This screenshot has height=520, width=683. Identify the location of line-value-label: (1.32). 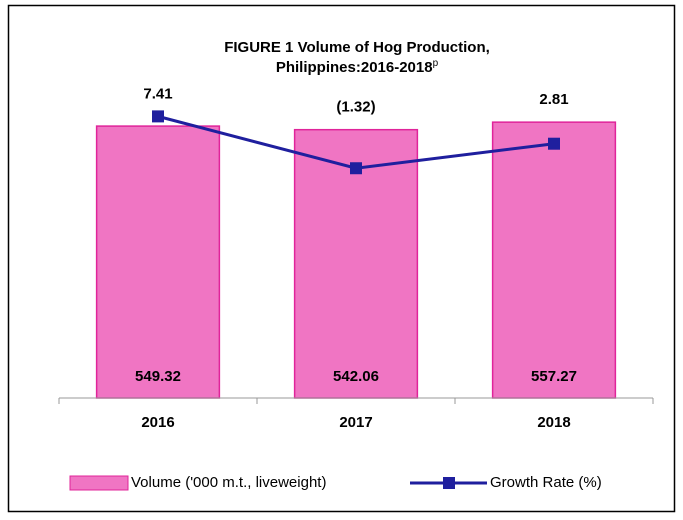
(355, 107).